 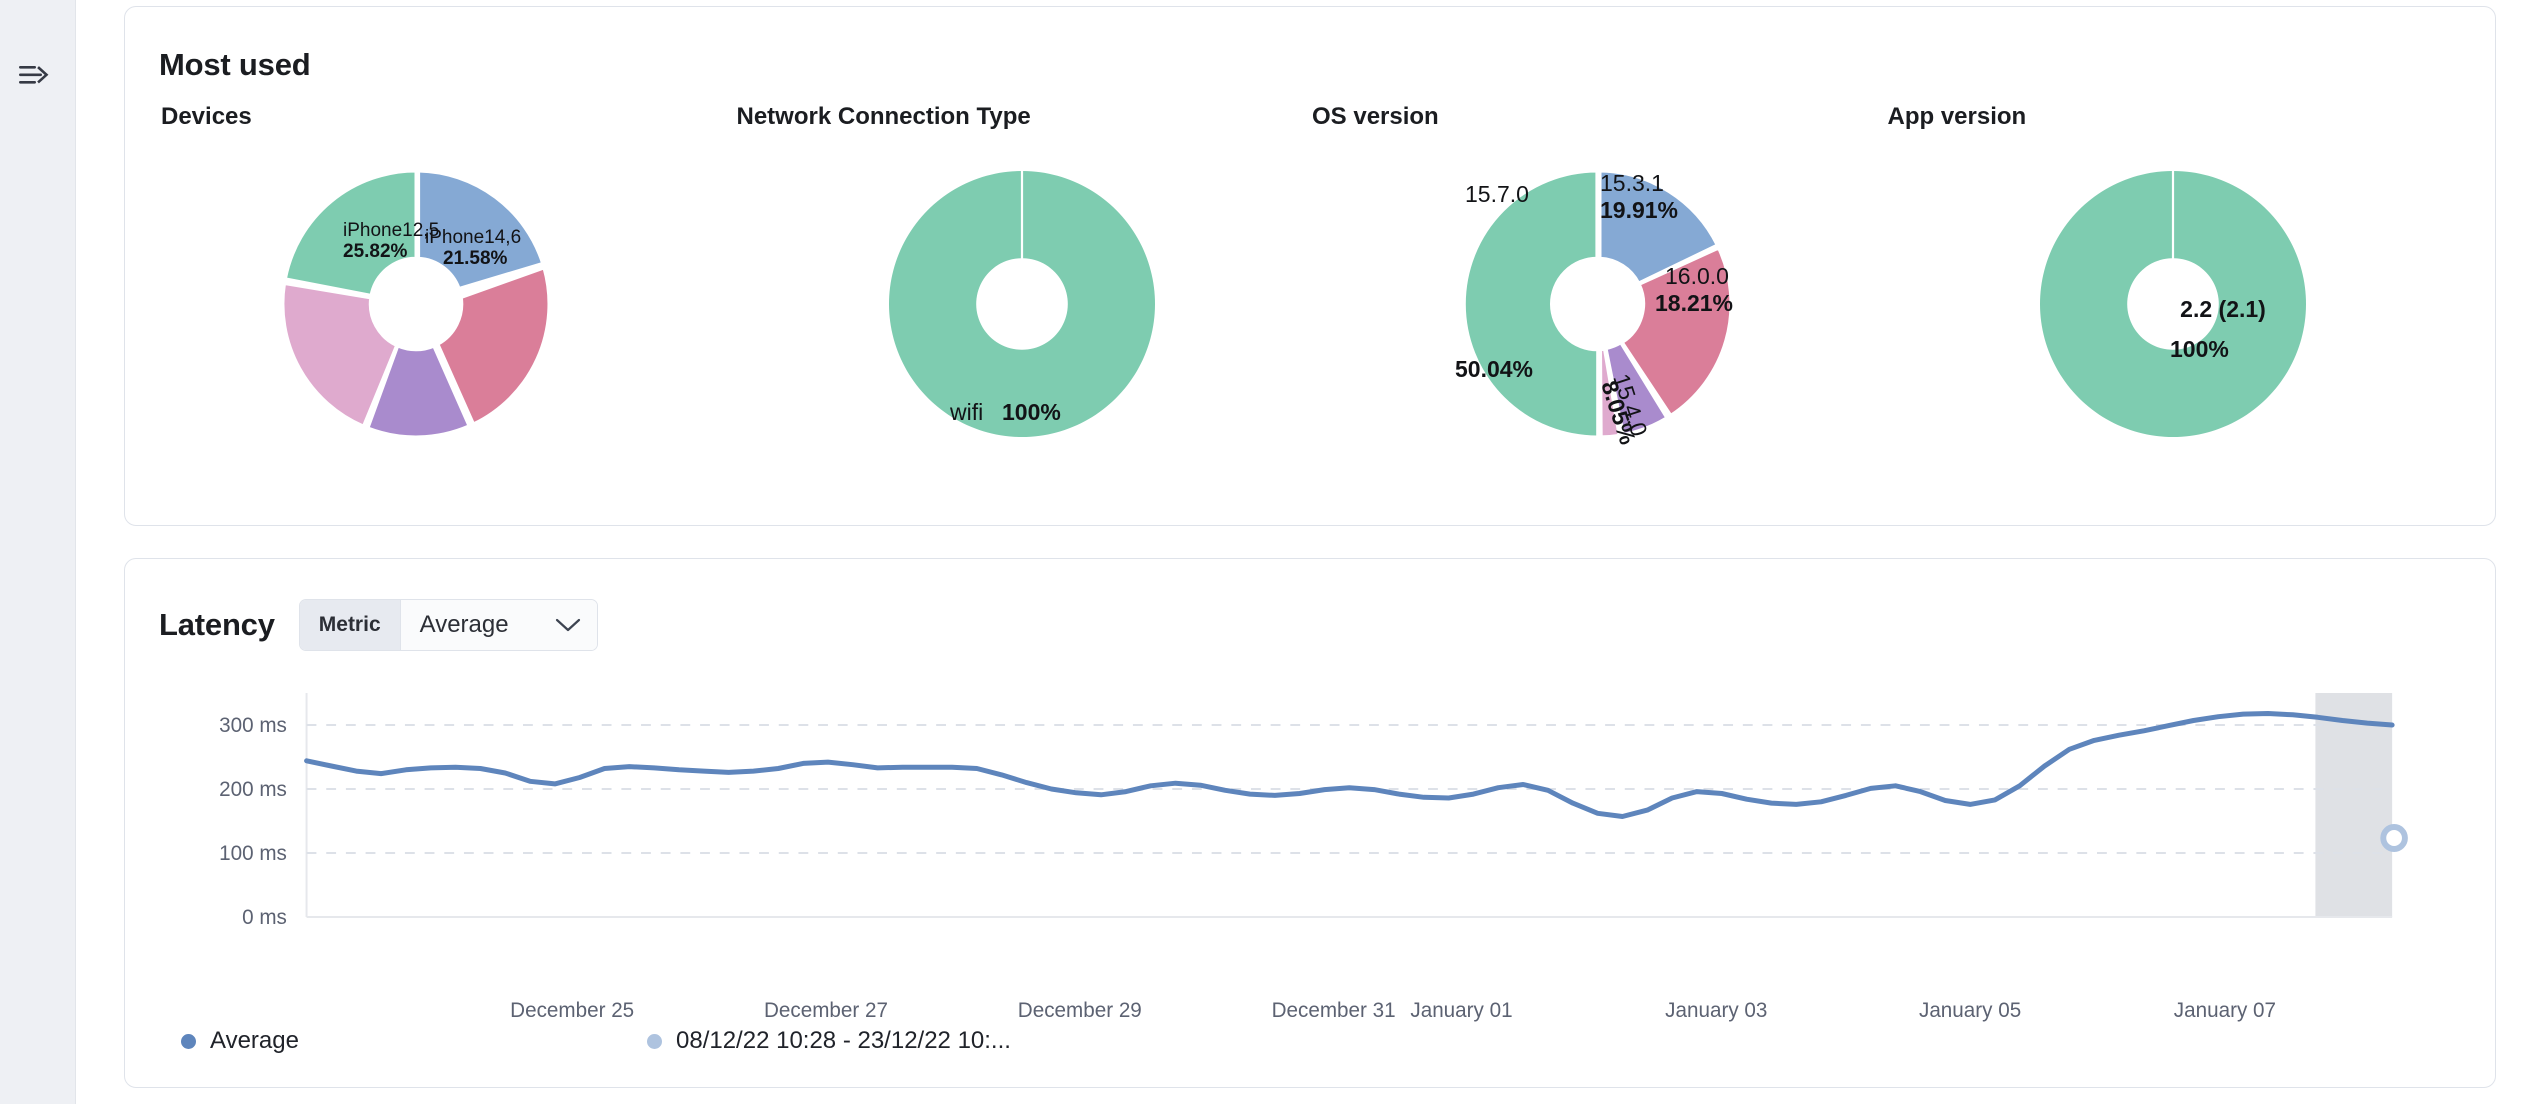 I want to click on chevron-down-icon, so click(x=568, y=625).